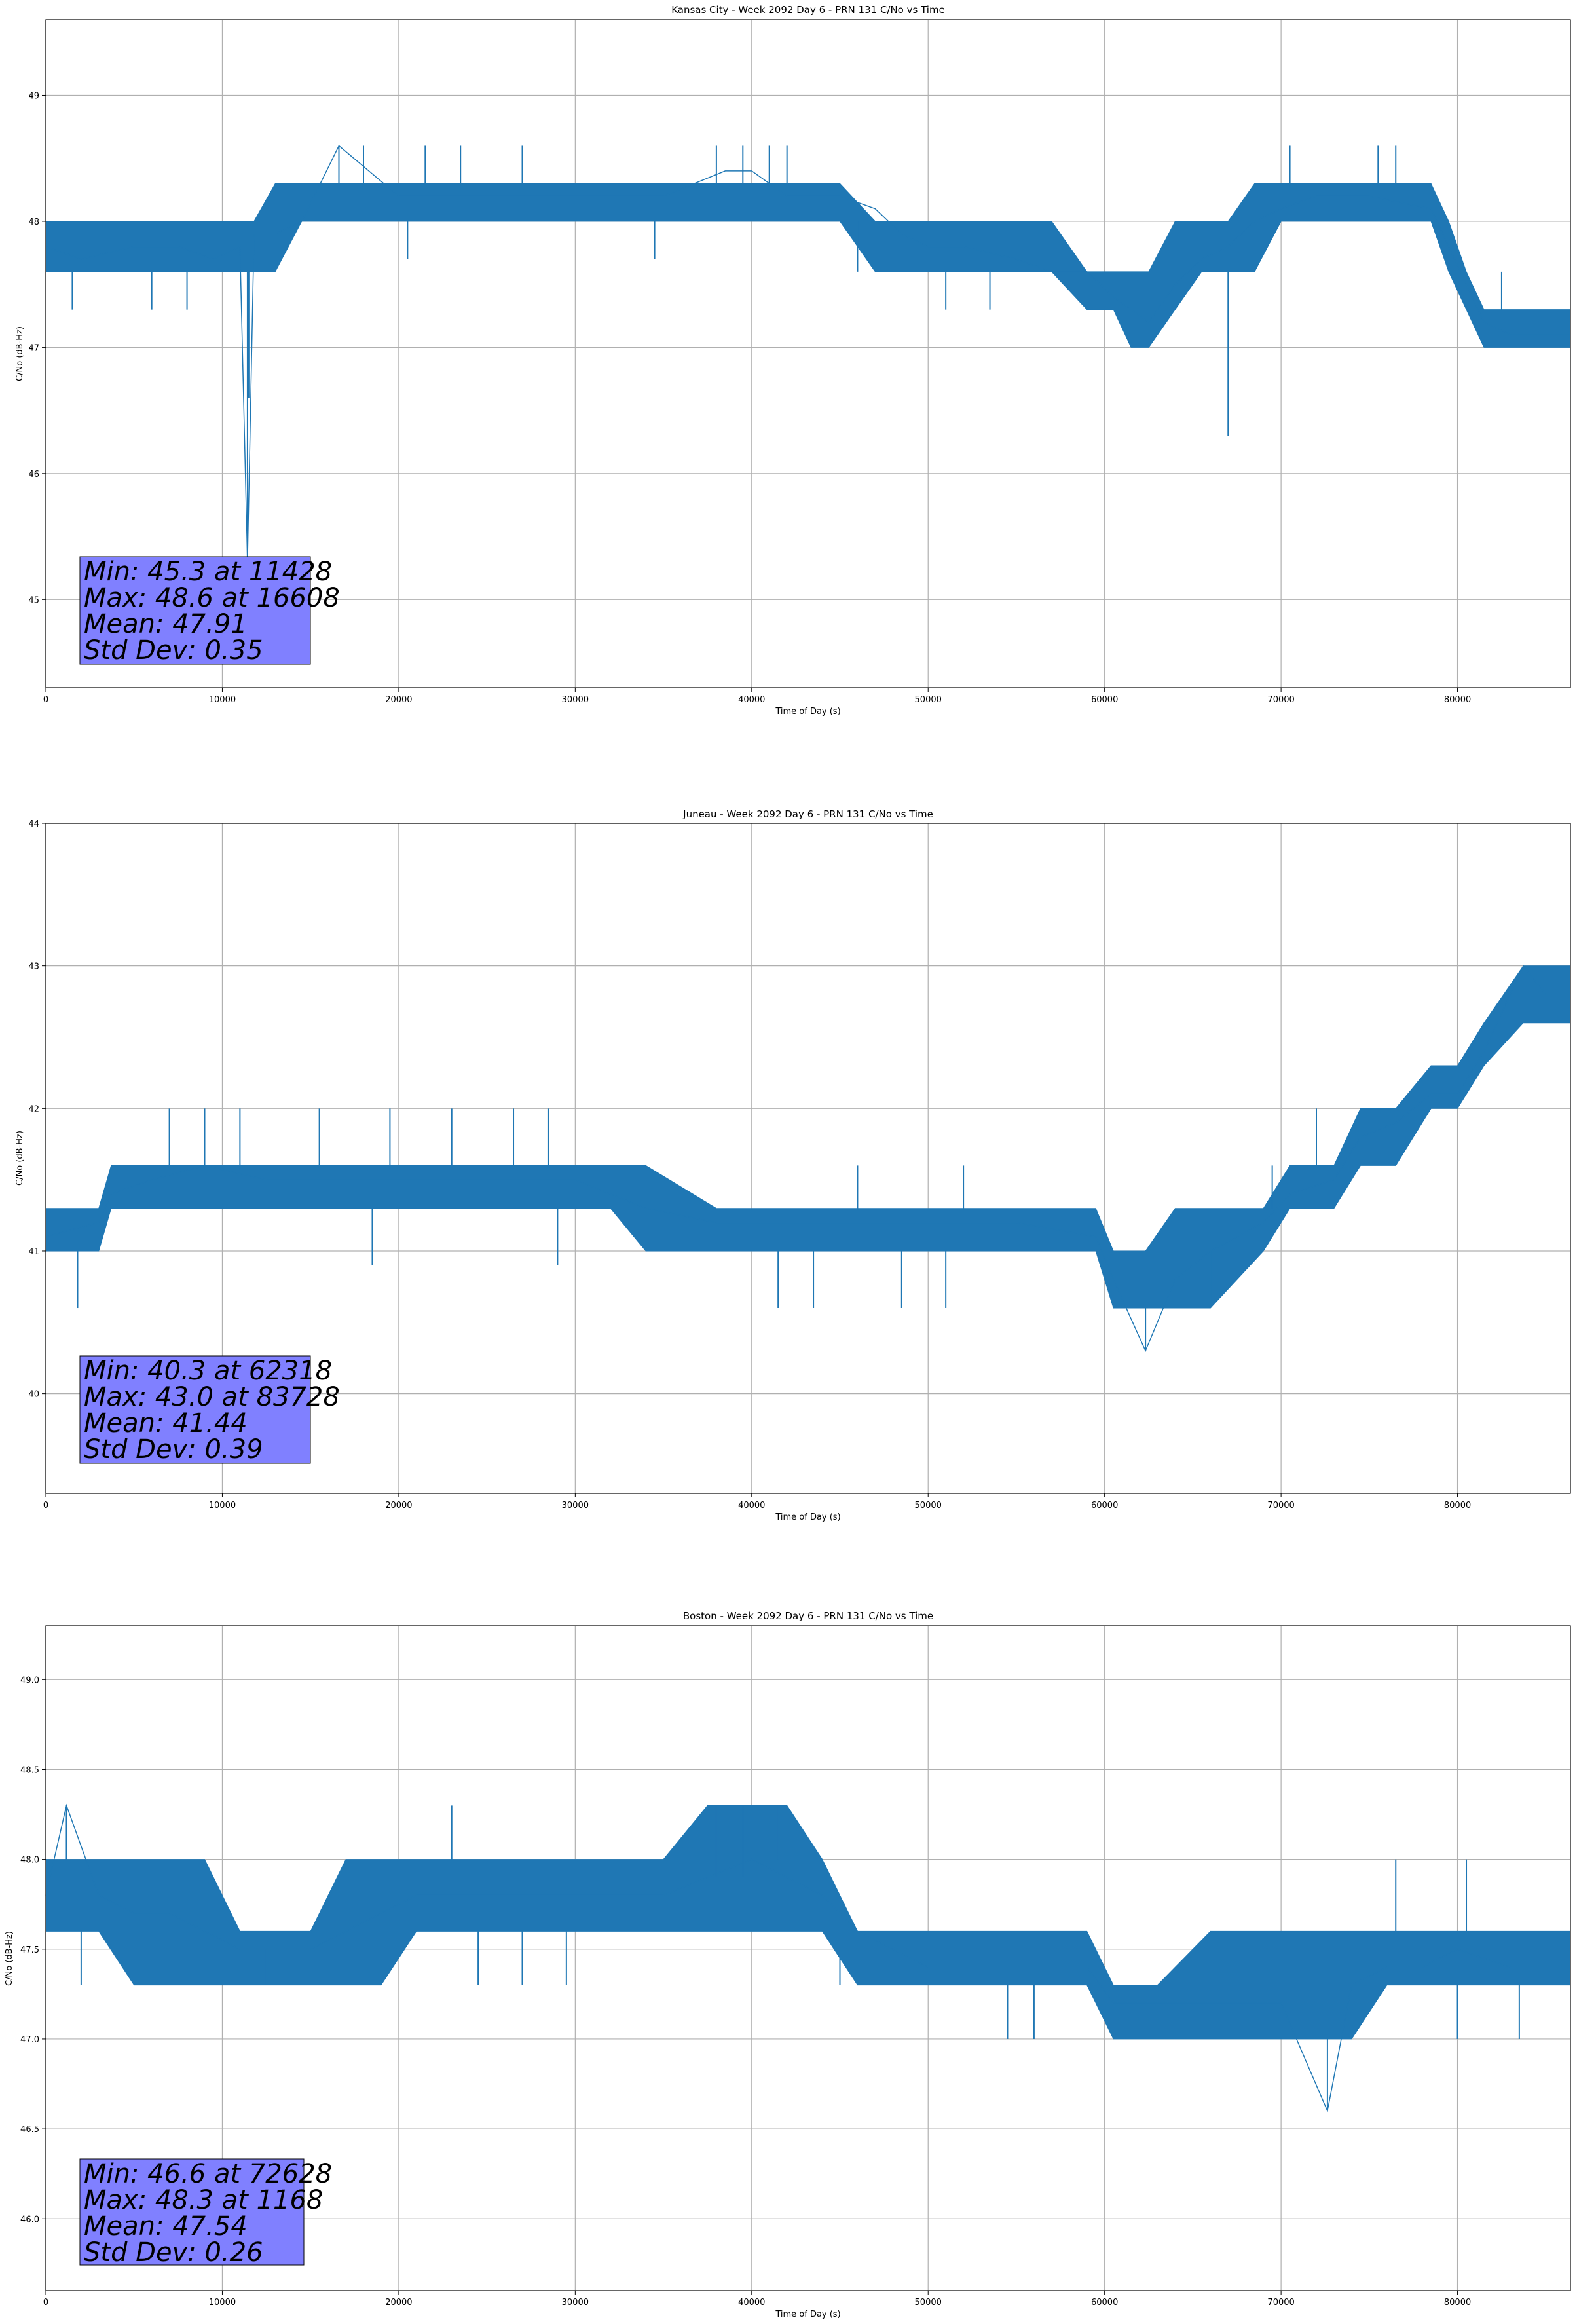 The width and height of the screenshot is (1577, 2324). I want to click on y-tick-label: 48.5, so click(29, 1770).